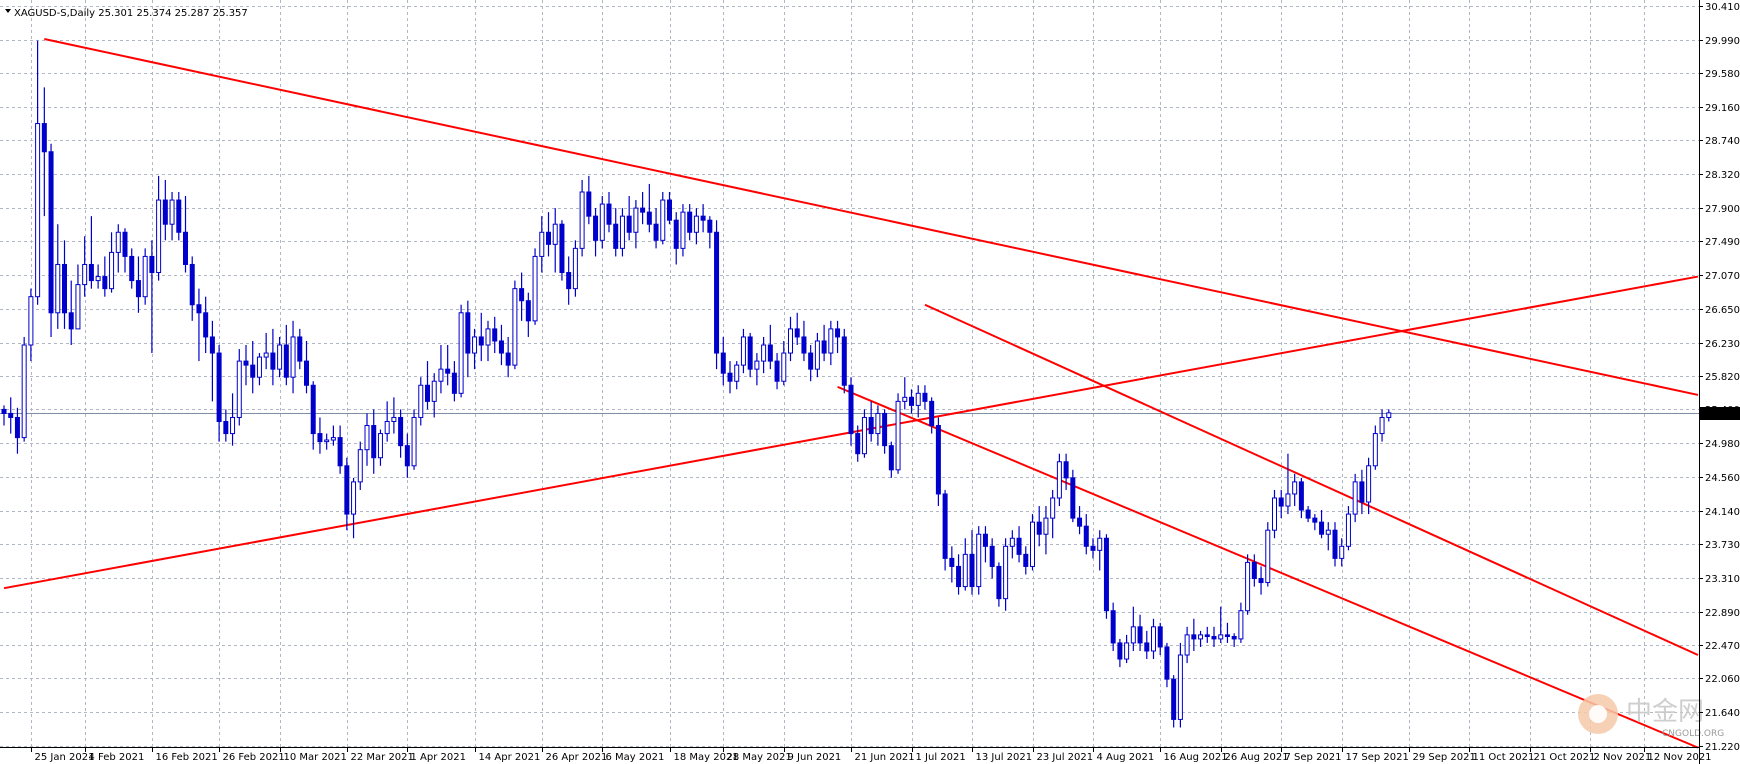 This screenshot has height=764, width=1740. What do you see at coordinates (1196, 757) in the screenshot?
I see `x-tick-label: 16 Aug 2021` at bounding box center [1196, 757].